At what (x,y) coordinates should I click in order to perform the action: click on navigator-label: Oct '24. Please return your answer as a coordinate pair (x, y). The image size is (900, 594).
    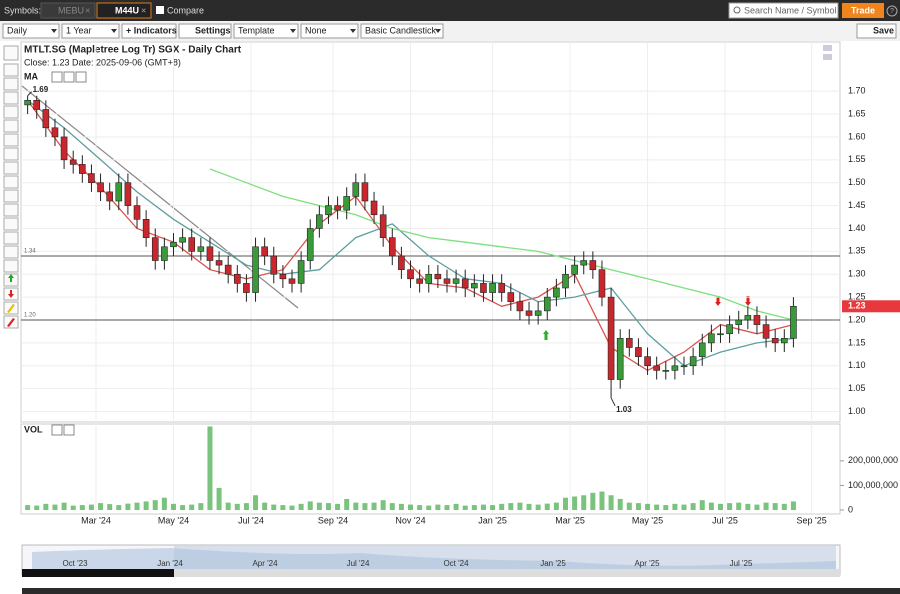
    Looking at the image, I should click on (456, 563).